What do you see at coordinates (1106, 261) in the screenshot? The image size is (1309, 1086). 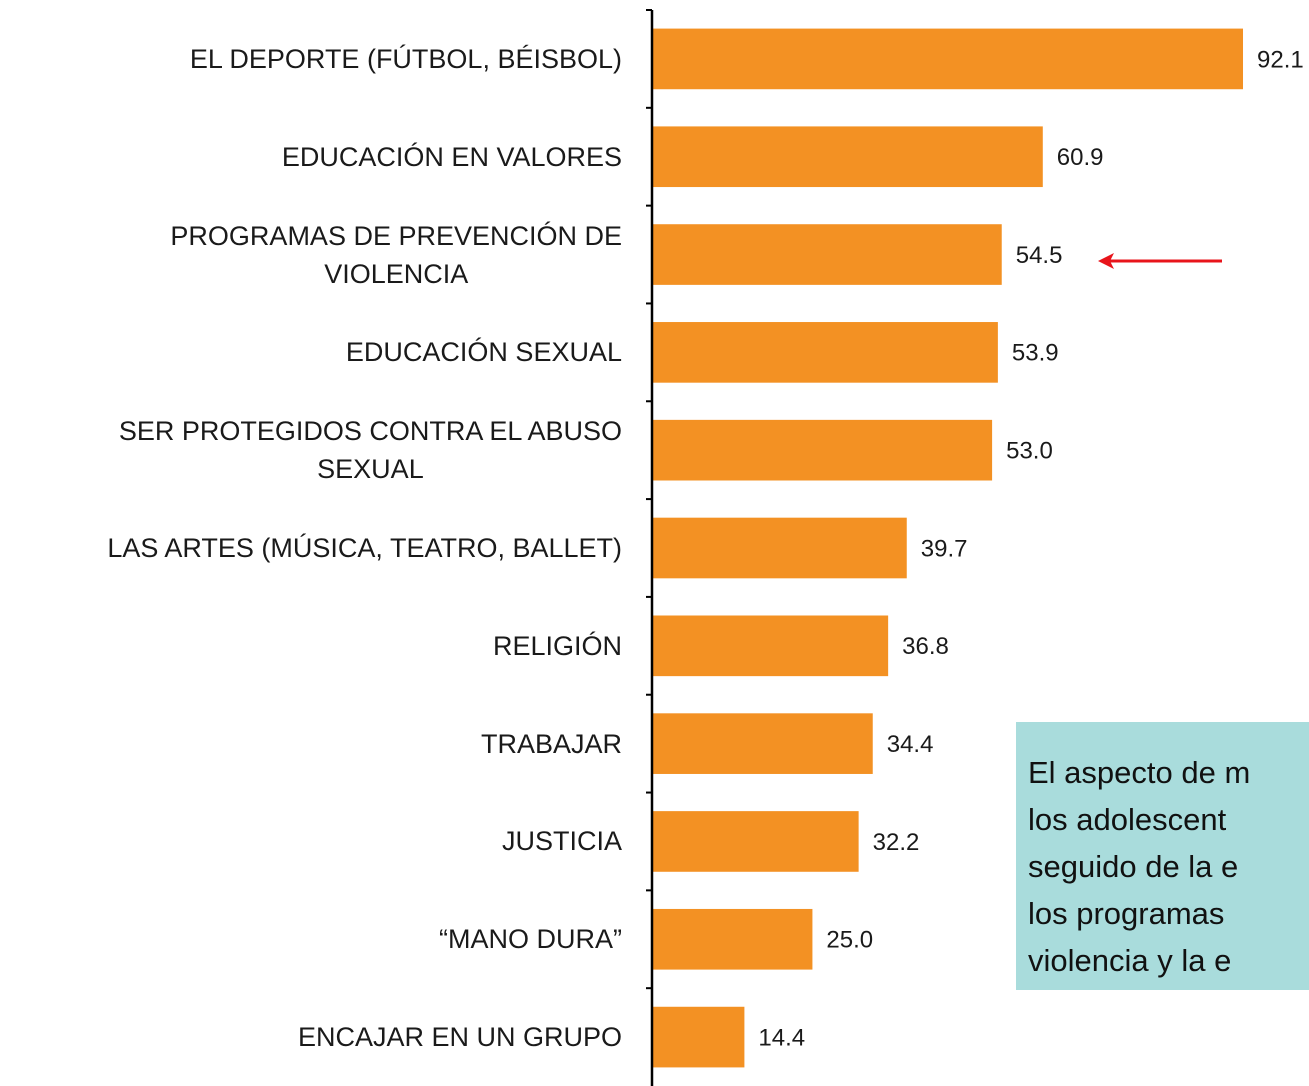 I see `arrow-head` at bounding box center [1106, 261].